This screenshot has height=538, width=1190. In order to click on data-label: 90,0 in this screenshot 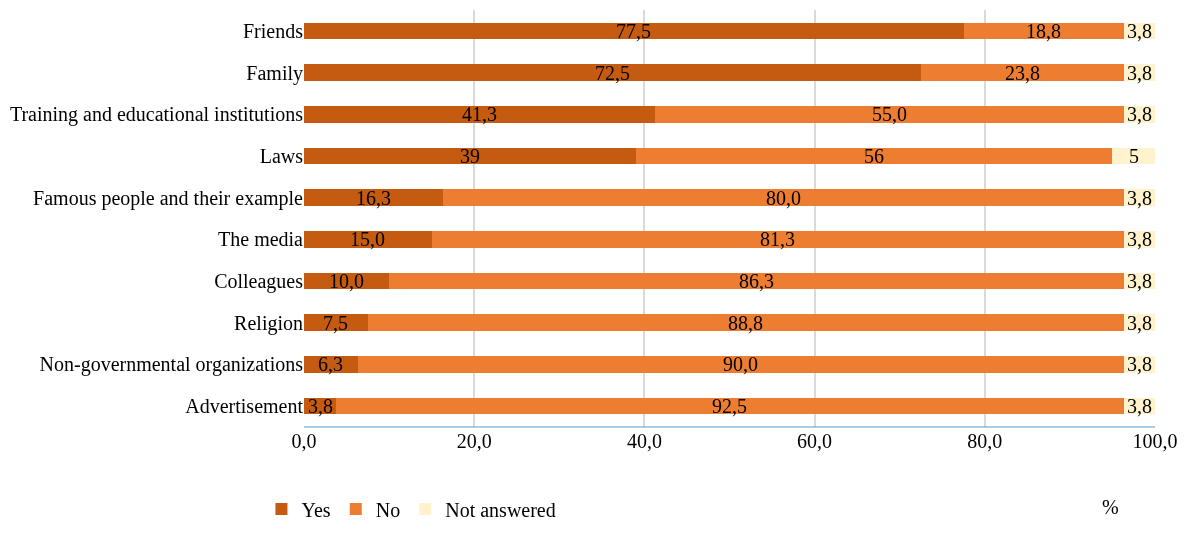, I will do `click(740, 364)`.